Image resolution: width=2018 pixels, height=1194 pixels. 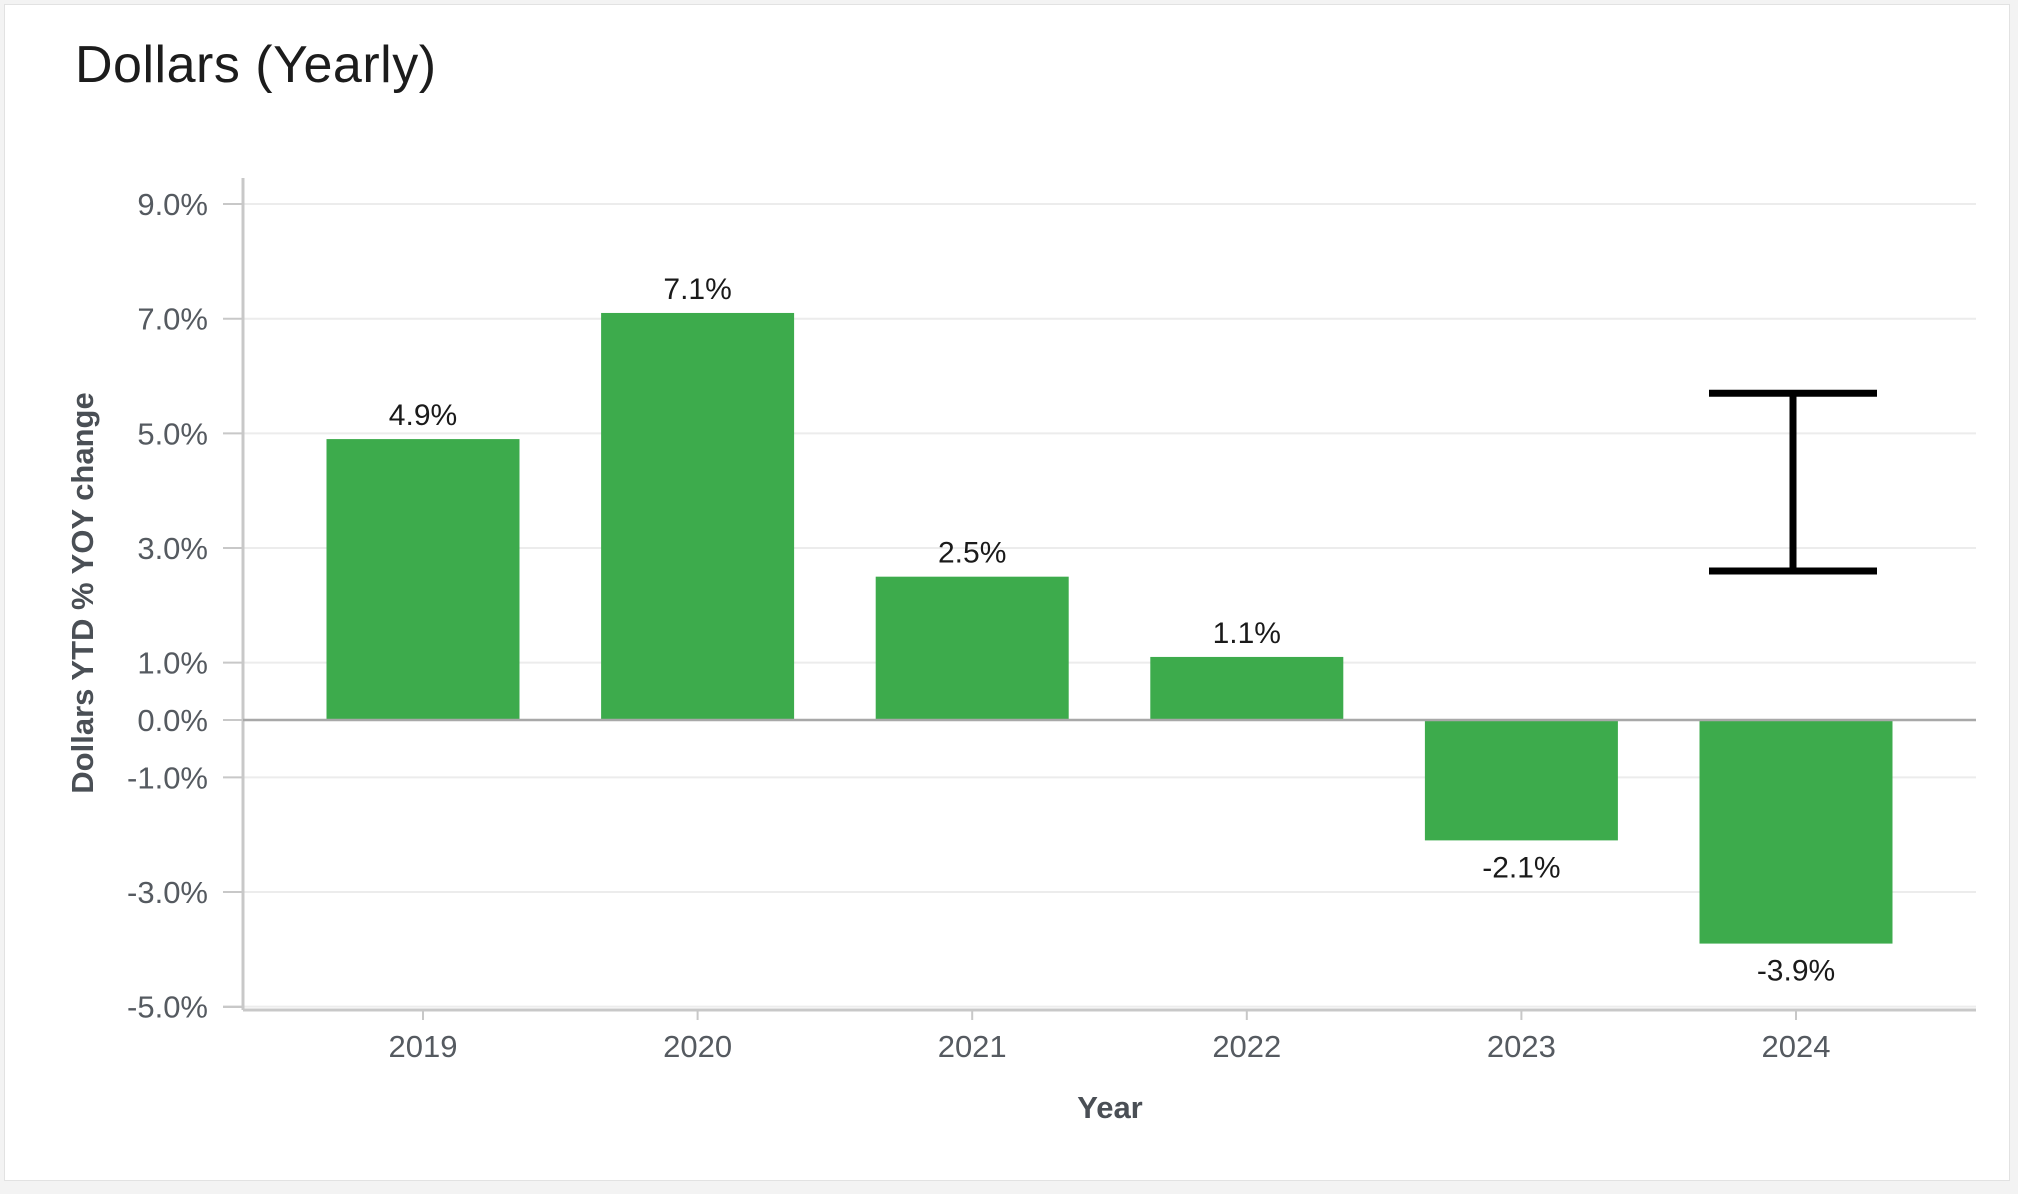 What do you see at coordinates (1246, 1046) in the screenshot?
I see `x-tick-label-2022: 2022` at bounding box center [1246, 1046].